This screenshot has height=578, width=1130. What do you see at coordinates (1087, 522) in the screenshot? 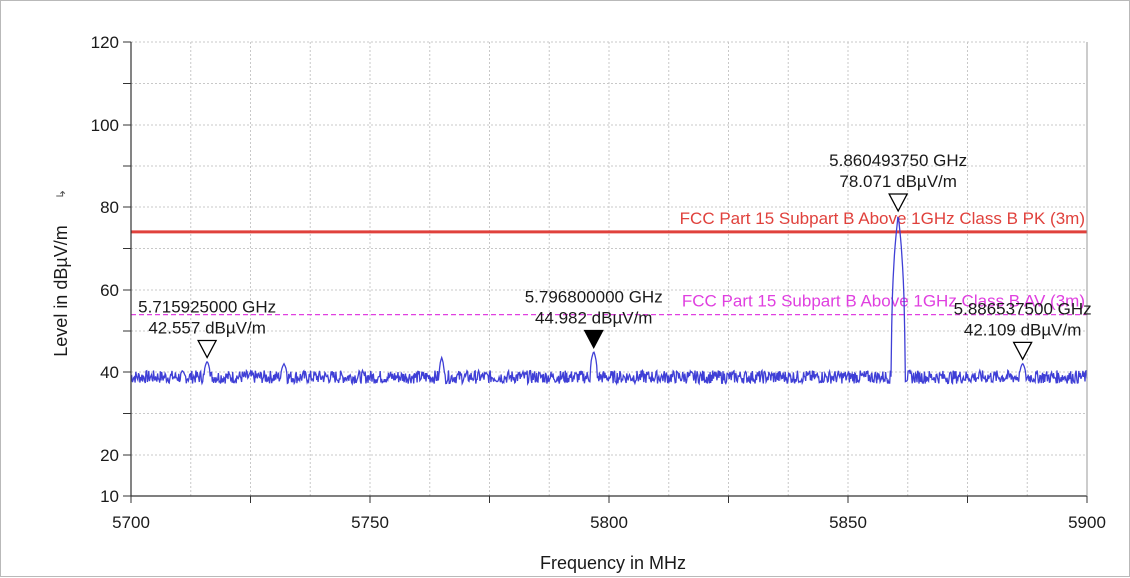
I see `x-tick-label: 5900` at bounding box center [1087, 522].